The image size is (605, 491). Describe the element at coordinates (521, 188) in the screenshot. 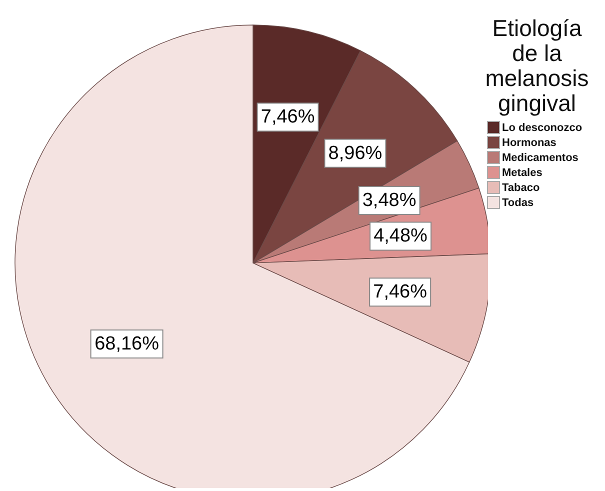

I see `legend-label: Tabaco` at that location.